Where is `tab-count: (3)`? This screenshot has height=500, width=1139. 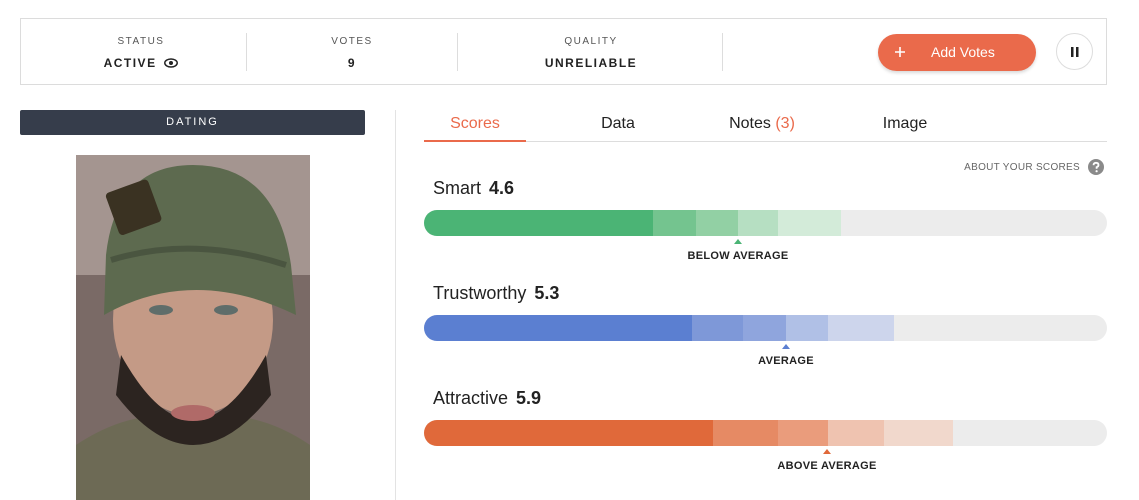
tab-count: (3) is located at coordinates (785, 123).